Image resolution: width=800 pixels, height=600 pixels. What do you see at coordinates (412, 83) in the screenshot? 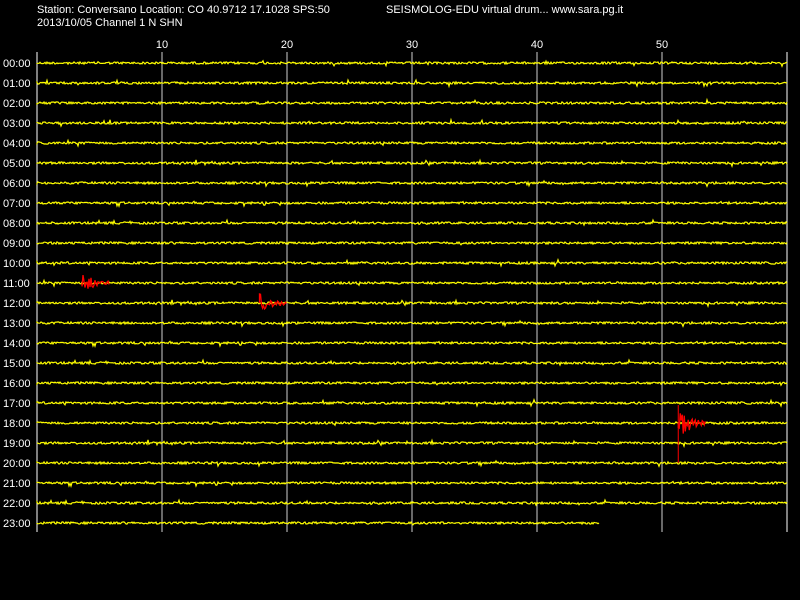
I see `trace-01:00` at bounding box center [412, 83].